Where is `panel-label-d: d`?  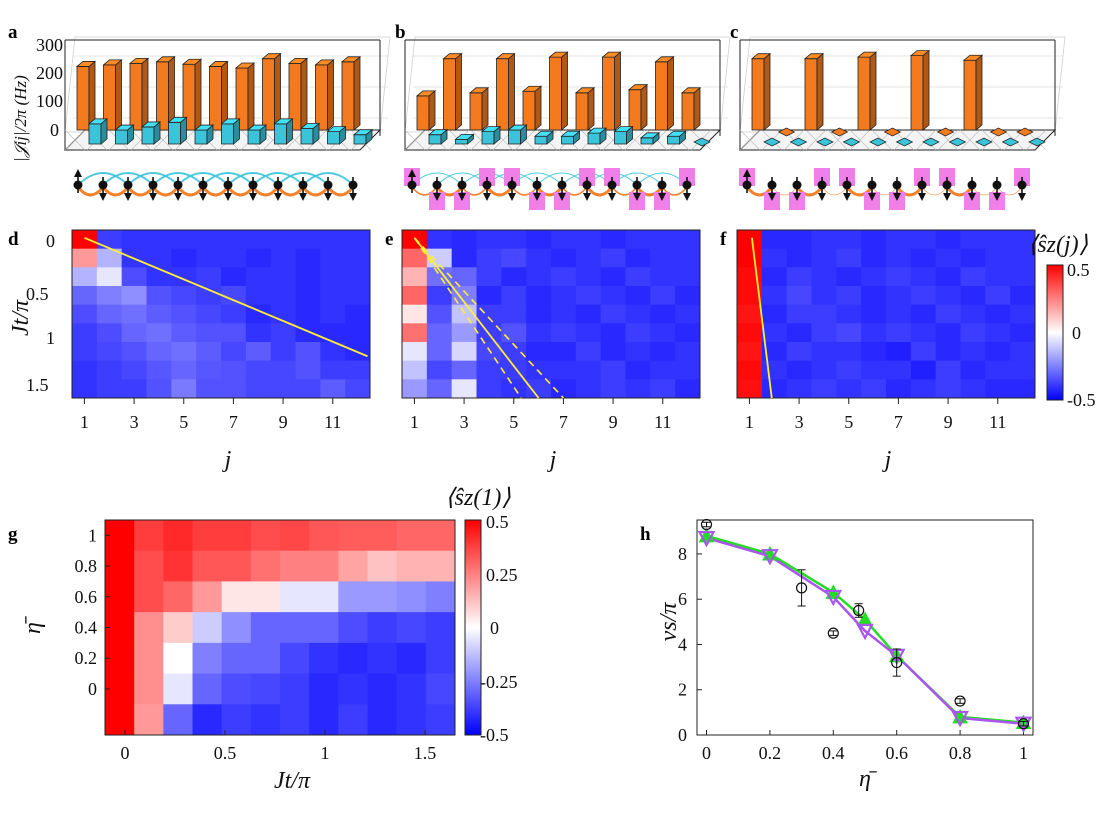 panel-label-d: d is located at coordinates (13, 239).